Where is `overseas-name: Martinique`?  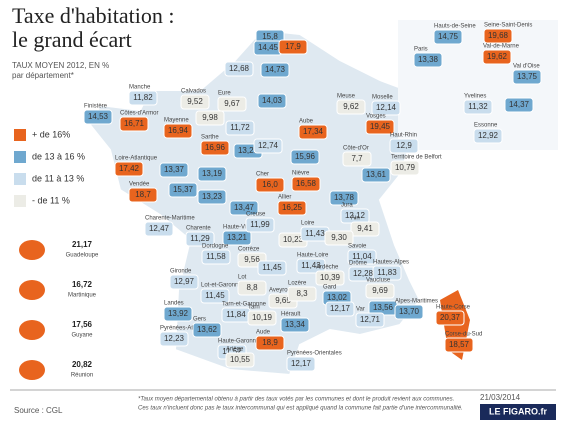
overseas-name: Martinique is located at coordinates (82, 296).